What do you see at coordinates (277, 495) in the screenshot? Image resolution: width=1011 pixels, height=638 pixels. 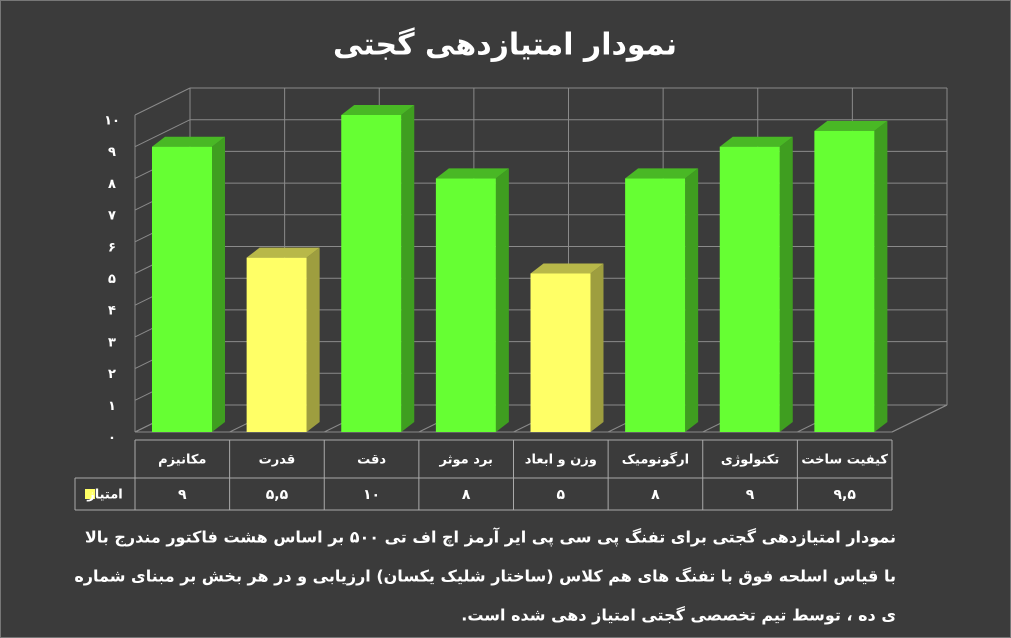 I see `value-label: ۵,۵` at bounding box center [277, 495].